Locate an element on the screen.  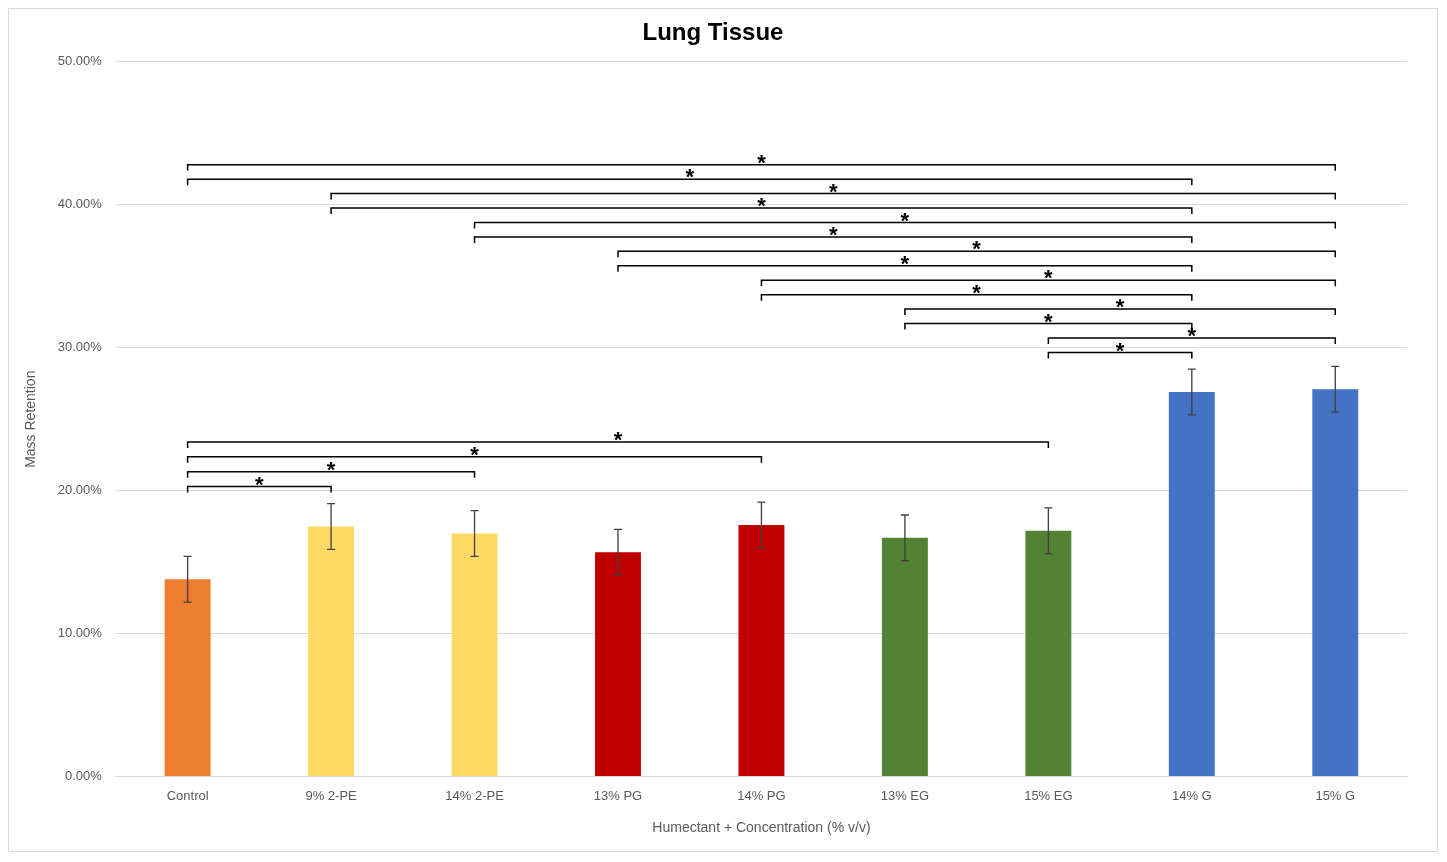
y-tick-label: 20.00% is located at coordinates (80, 490).